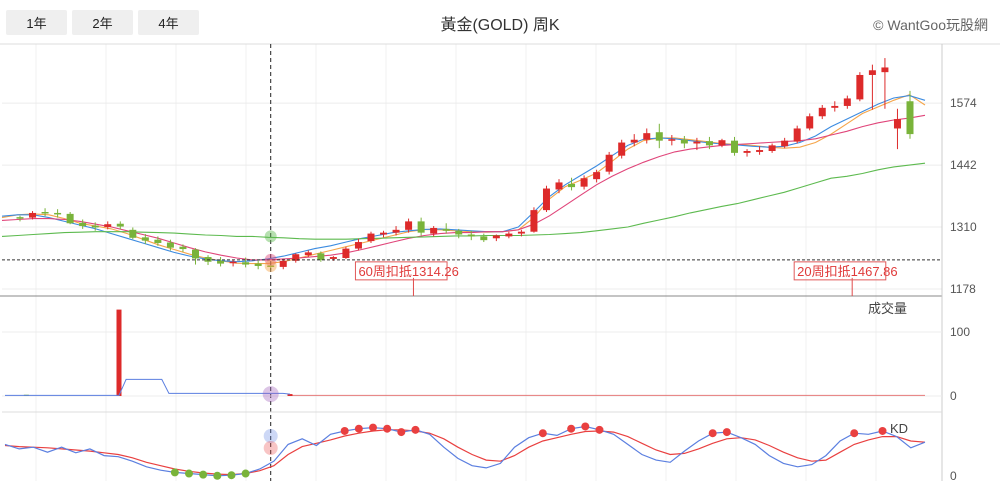  I want to click on crosshair-marker-ma-short, so click(270, 265).